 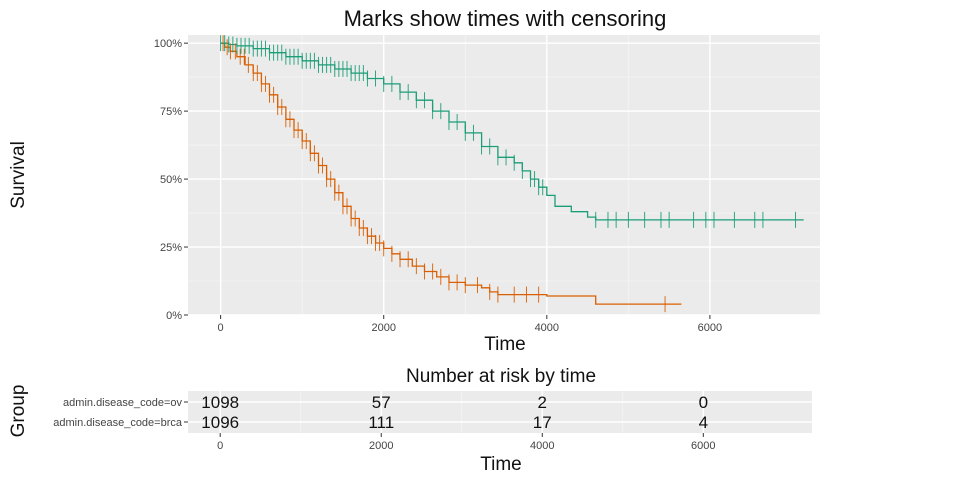 I want to click on risk-count: 0, so click(x=703, y=402).